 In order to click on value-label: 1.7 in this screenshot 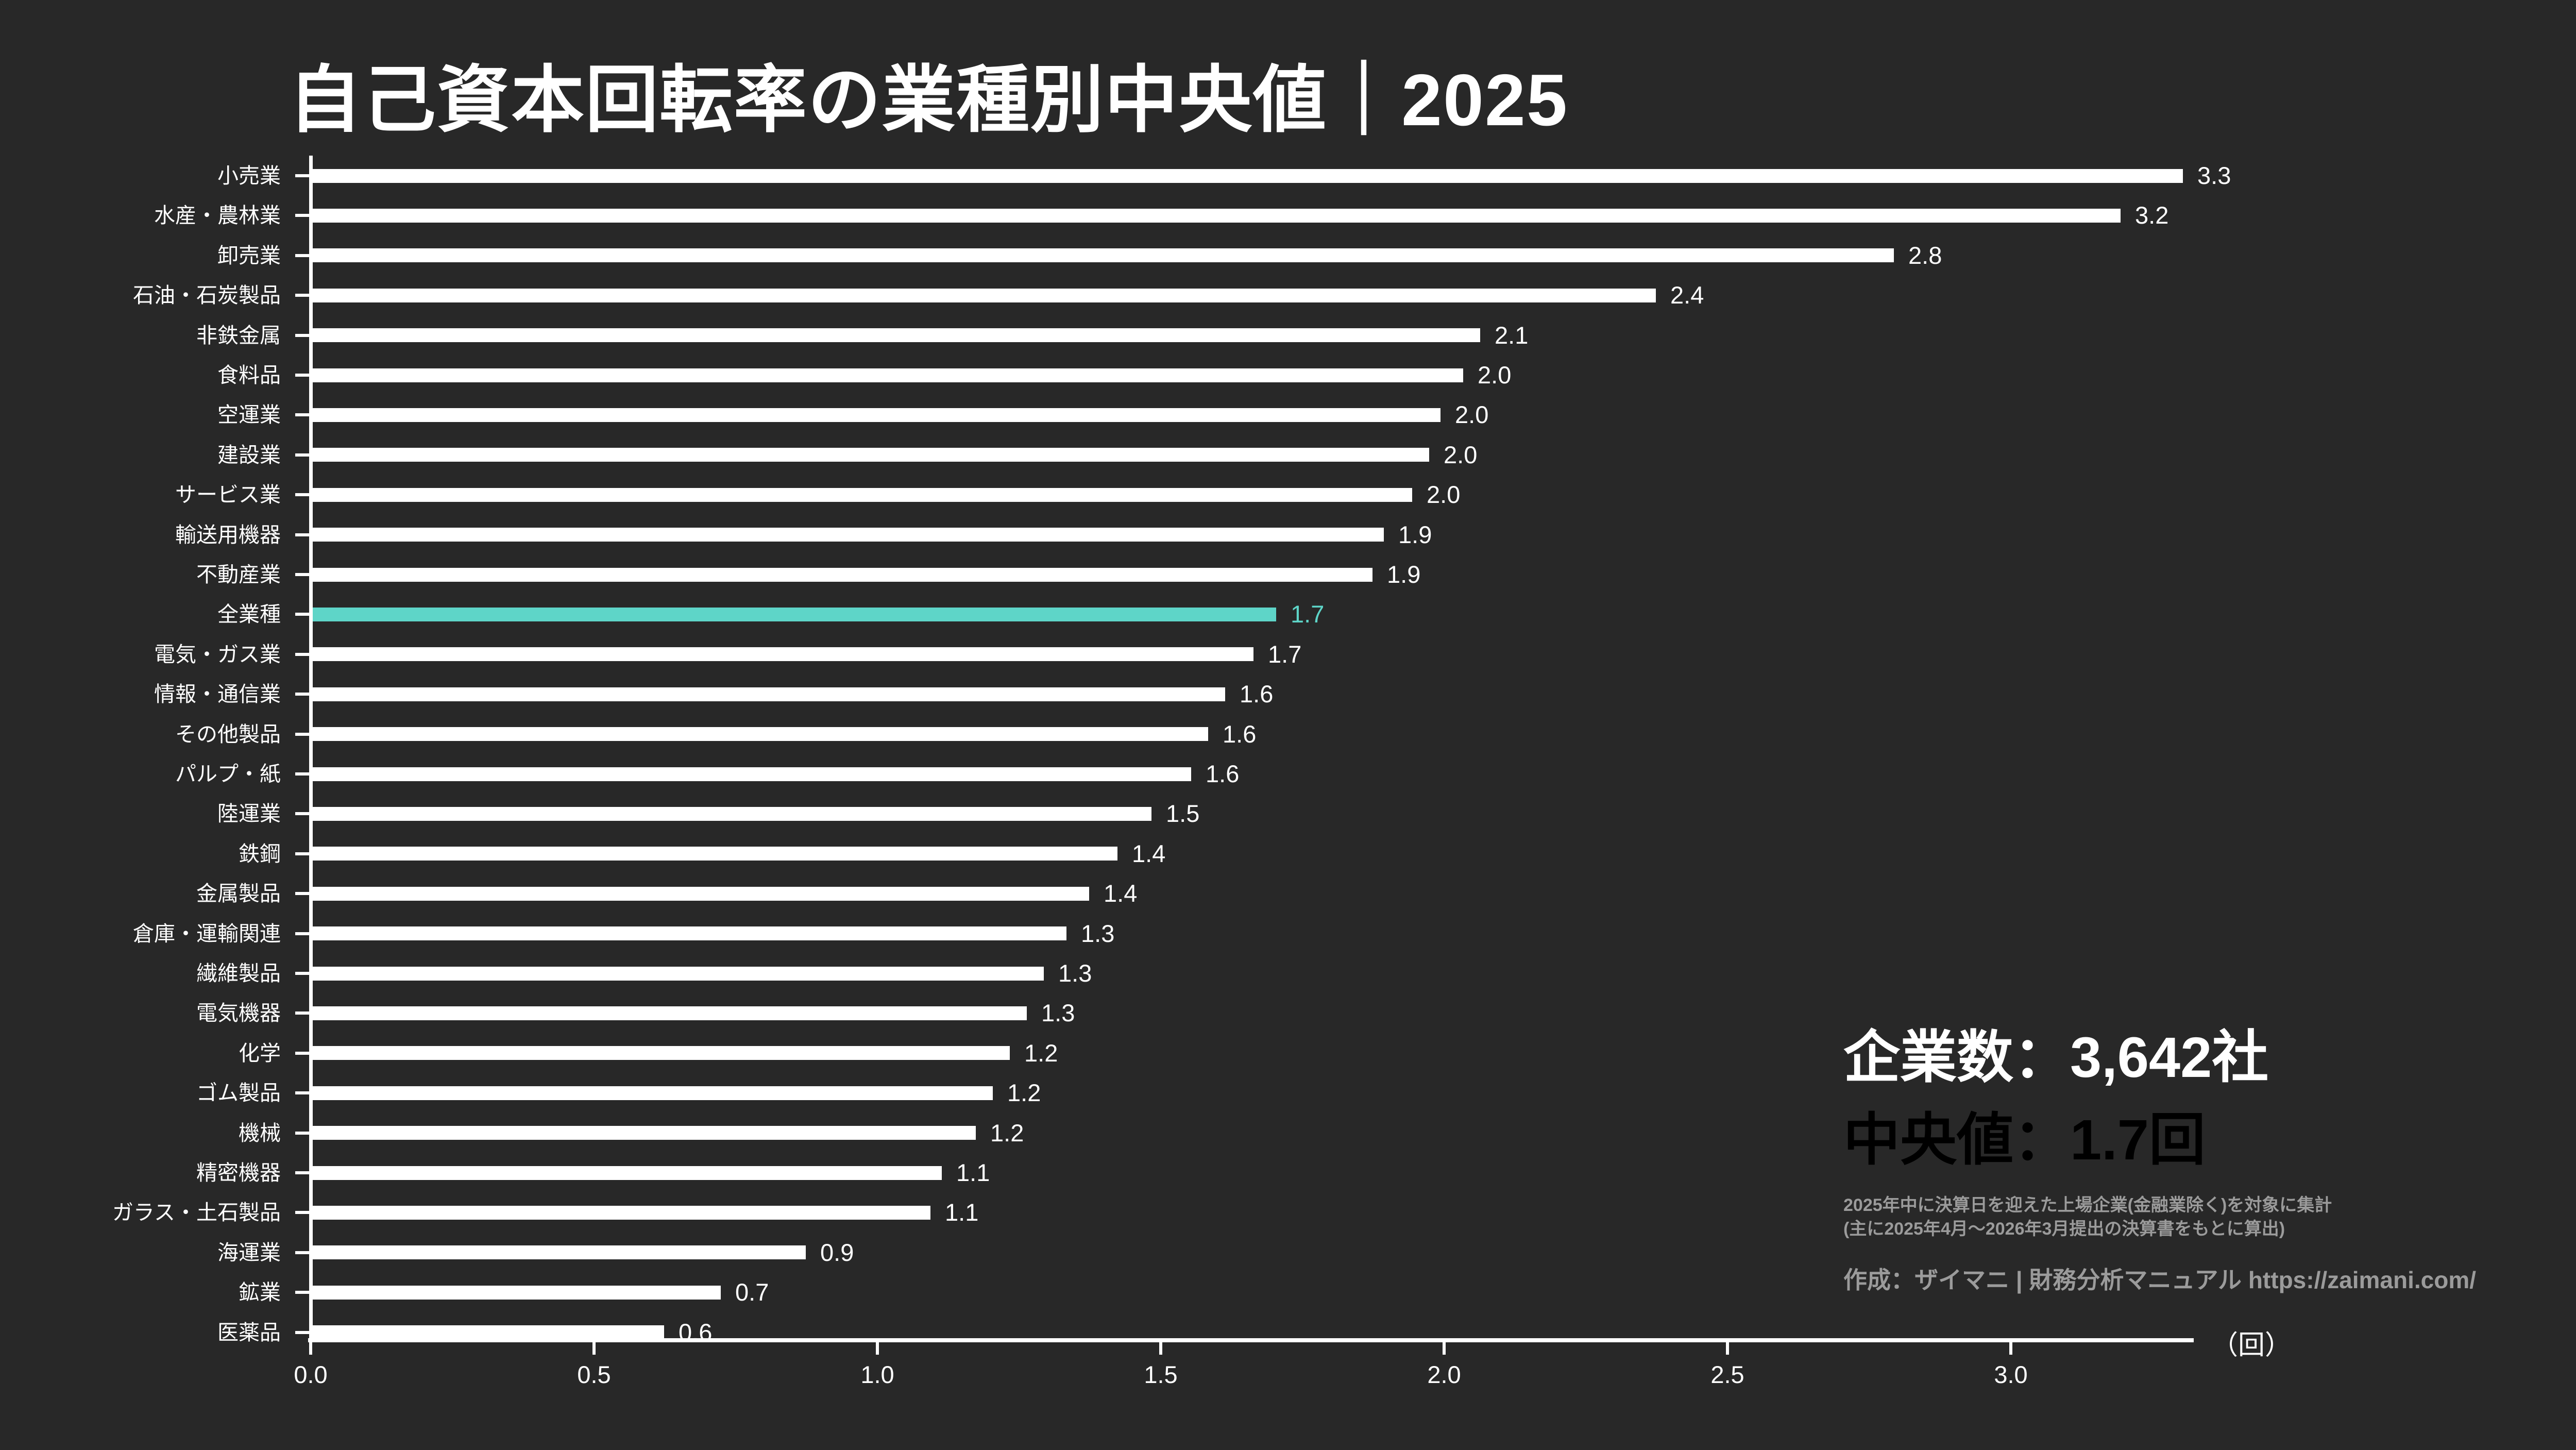, I will do `click(1285, 654)`.